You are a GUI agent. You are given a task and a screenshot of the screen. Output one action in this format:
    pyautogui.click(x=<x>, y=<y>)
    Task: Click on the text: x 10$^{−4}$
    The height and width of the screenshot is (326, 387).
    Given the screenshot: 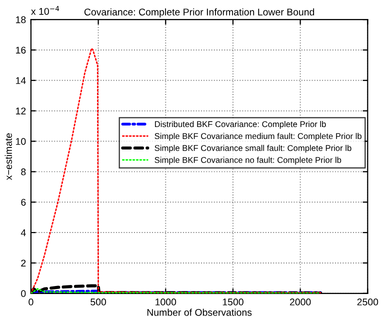 What is the action you would take?
    pyautogui.click(x=45, y=10)
    